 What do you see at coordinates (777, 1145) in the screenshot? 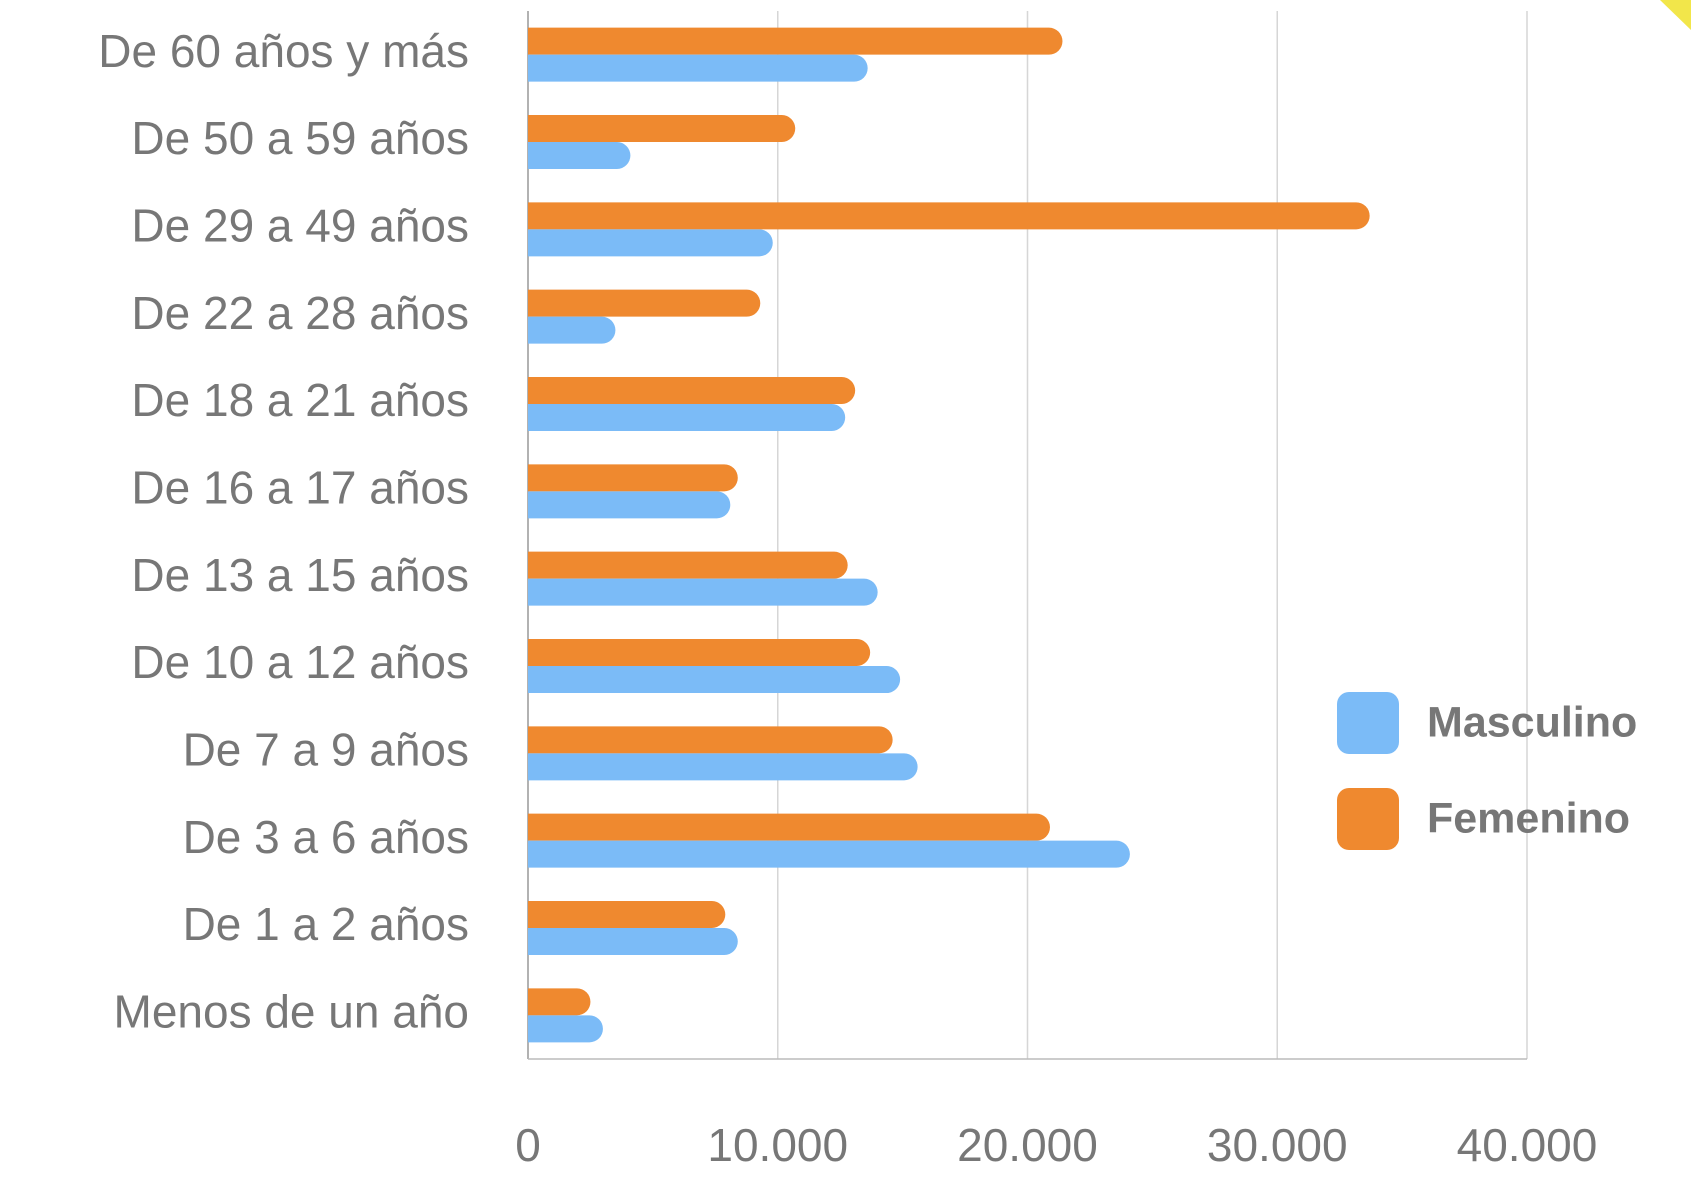
I see `x-tick-label: 10.000` at bounding box center [777, 1145].